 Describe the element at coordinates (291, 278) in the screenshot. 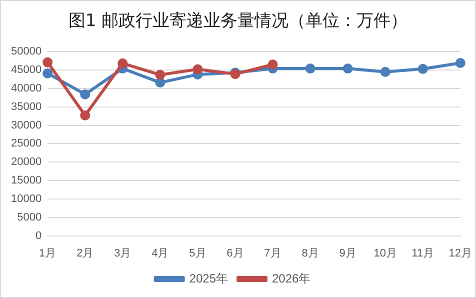

I see `legend-label: 2026年` at that location.